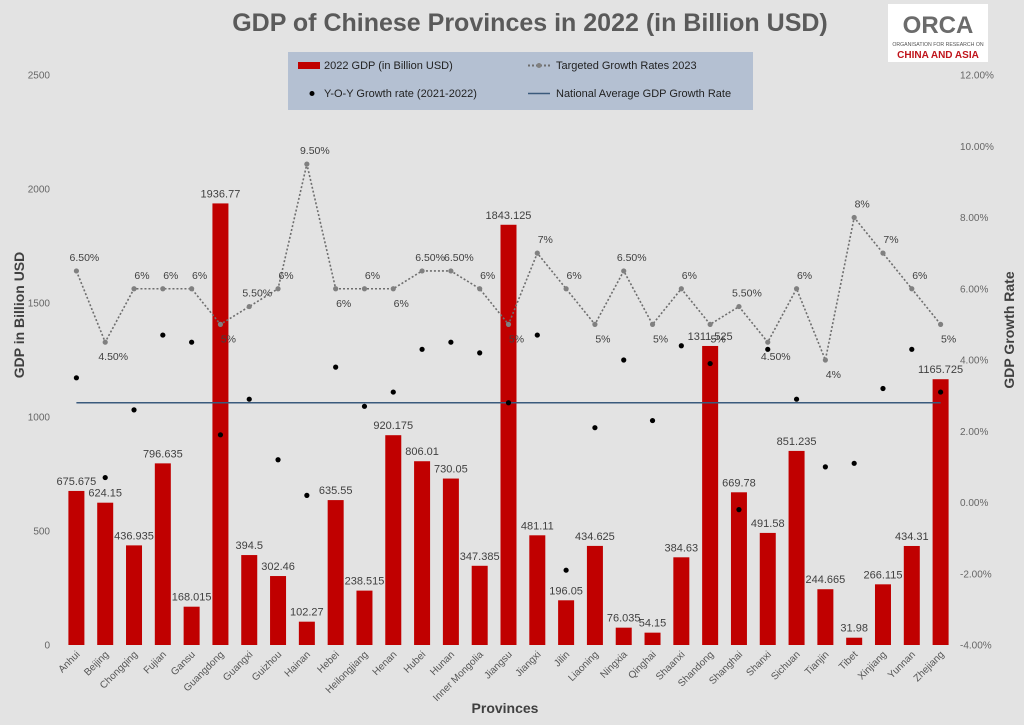 The height and width of the screenshot is (725, 1024). What do you see at coordinates (77, 482) in the screenshot?
I see `bar-value-label: 675.675` at bounding box center [77, 482].